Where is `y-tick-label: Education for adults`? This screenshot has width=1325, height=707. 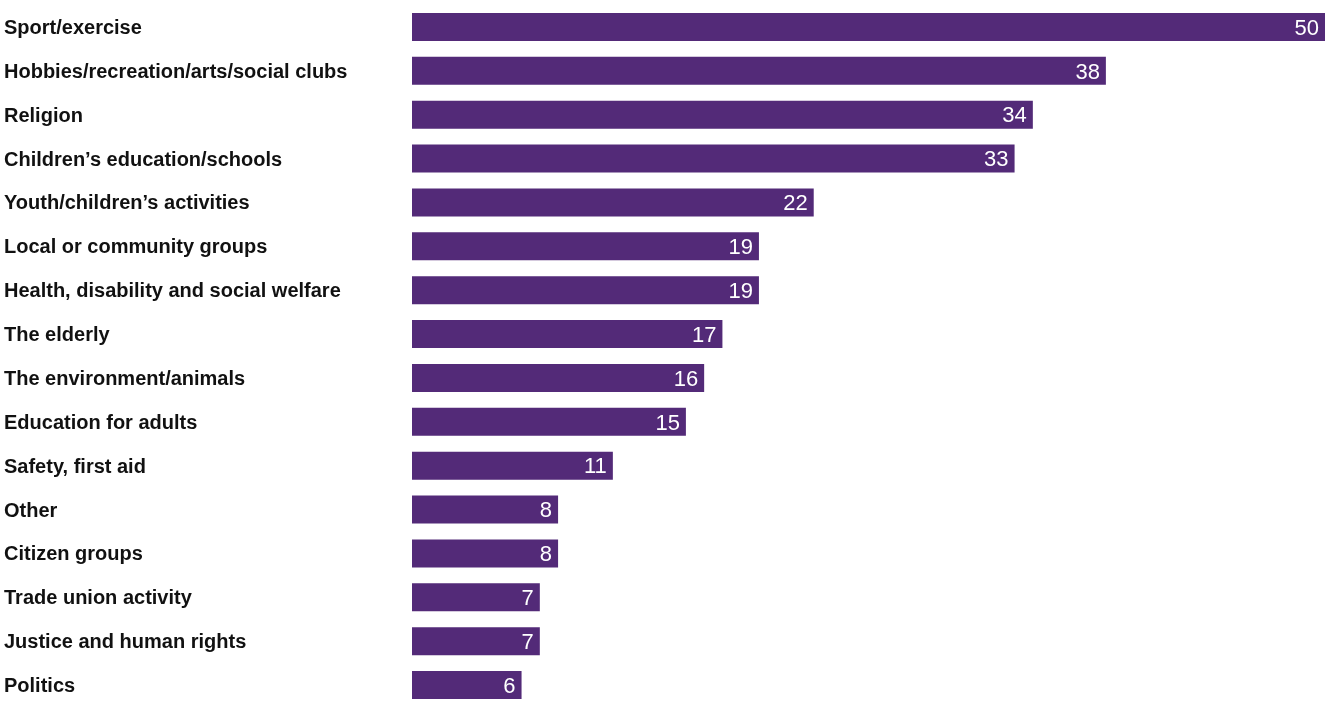 y-tick-label: Education for adults is located at coordinates (101, 421).